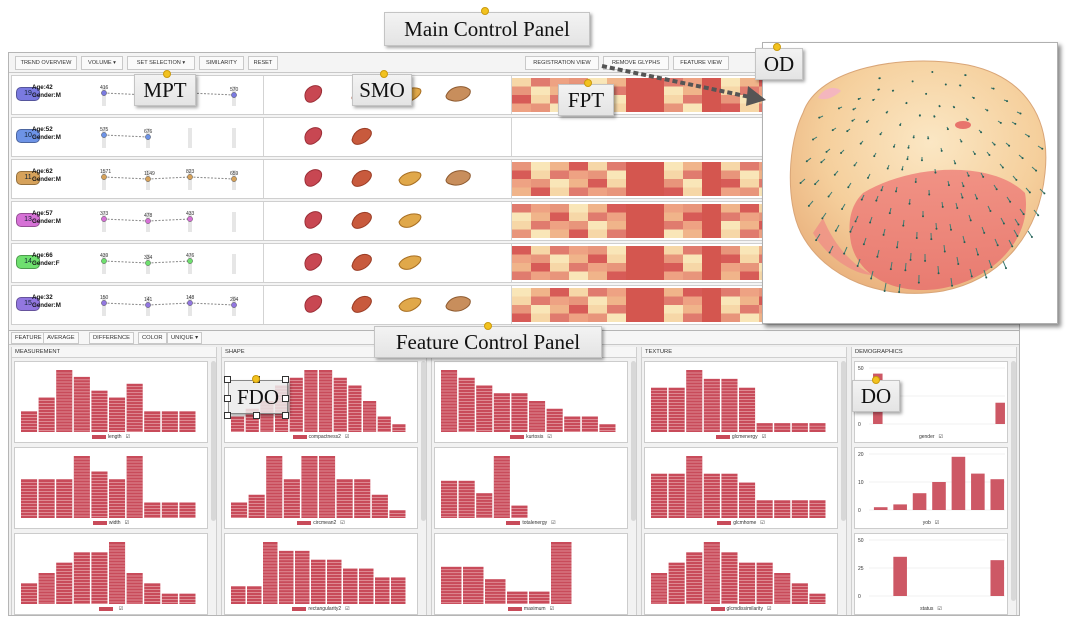  What do you see at coordinates (636, 63) in the screenshot?
I see `remove-glyphs-button: REMOVE GLYPHS` at bounding box center [636, 63].